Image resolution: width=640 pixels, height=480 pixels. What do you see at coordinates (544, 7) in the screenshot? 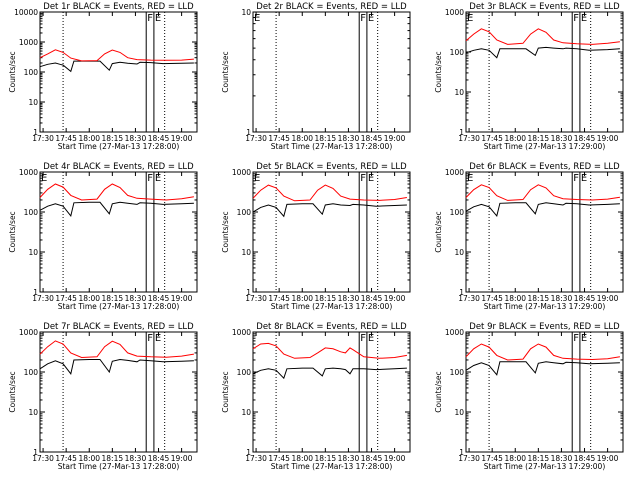
I see `panel-title: Det 3r BLACK = Events, RED = LLD` at bounding box center [544, 7].